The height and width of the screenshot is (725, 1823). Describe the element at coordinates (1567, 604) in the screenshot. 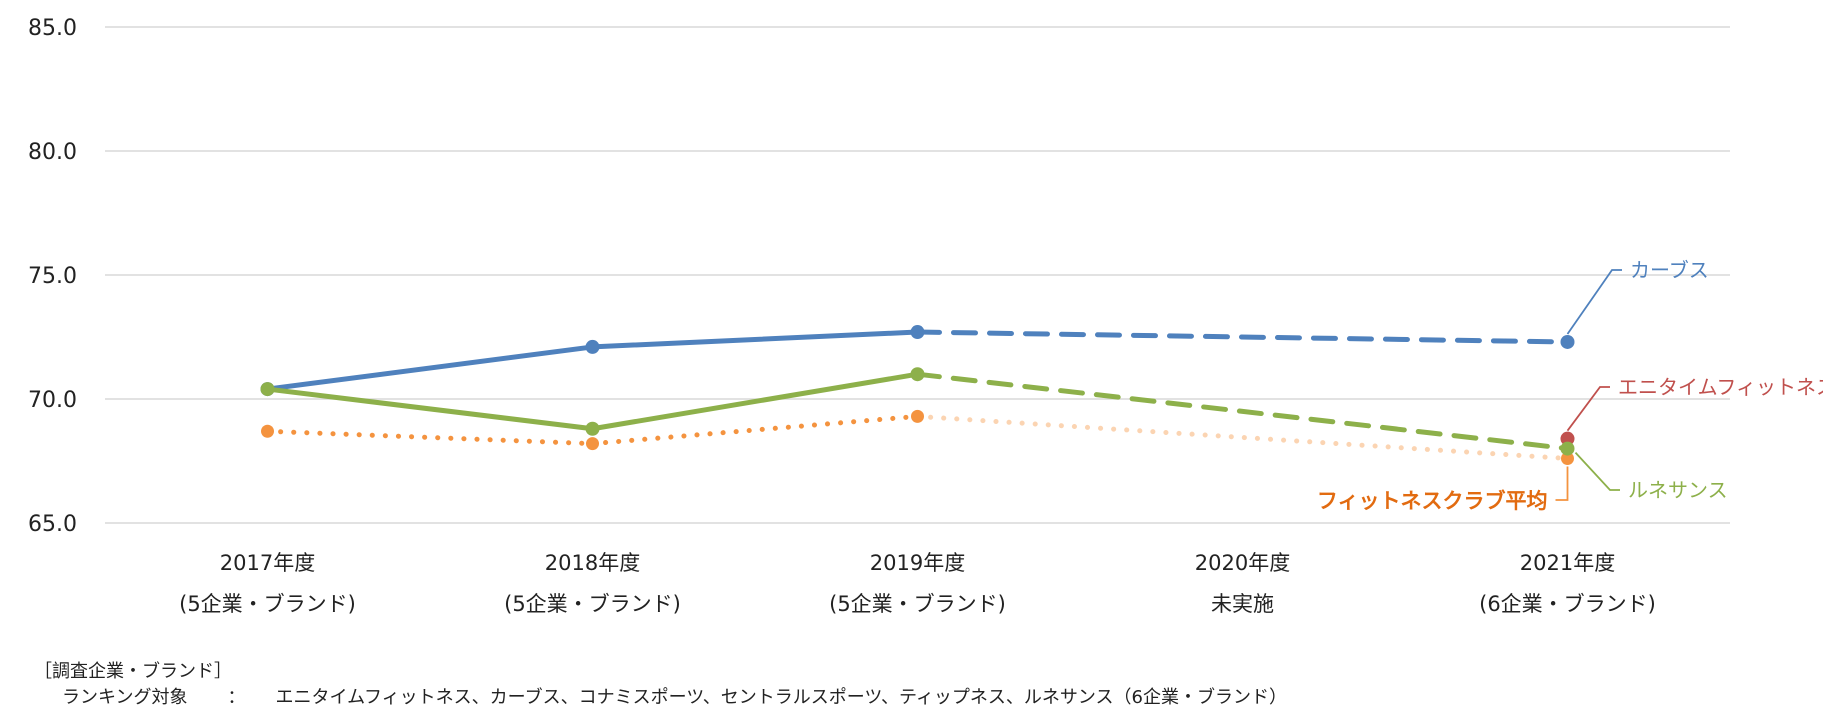

I see `x-tick-sublabel: (6企業・ブランド)` at that location.